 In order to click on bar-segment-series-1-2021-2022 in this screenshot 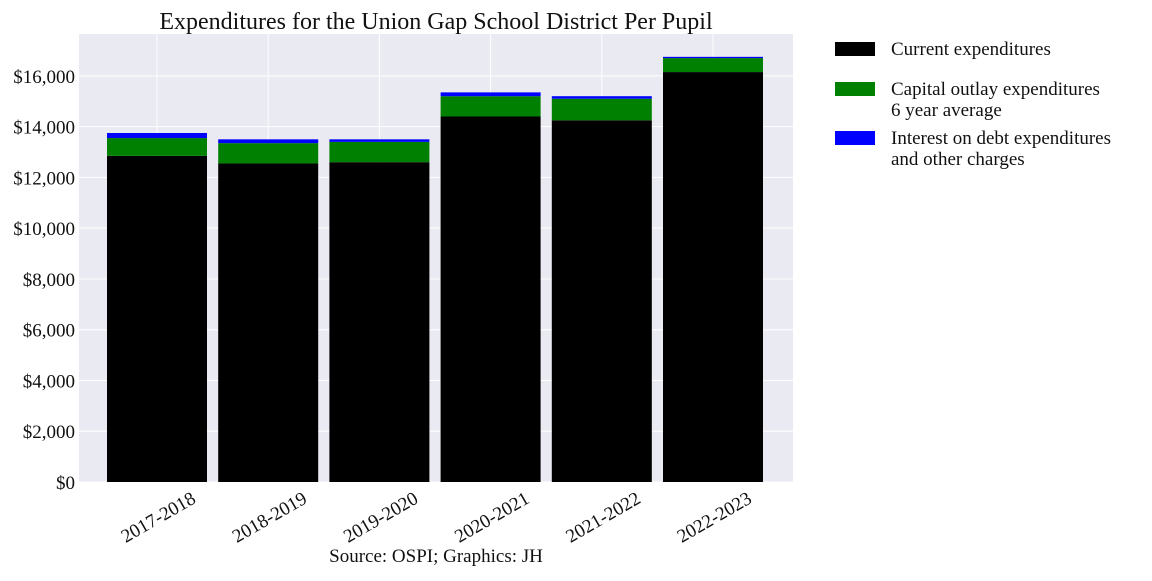, I will do `click(601, 109)`.